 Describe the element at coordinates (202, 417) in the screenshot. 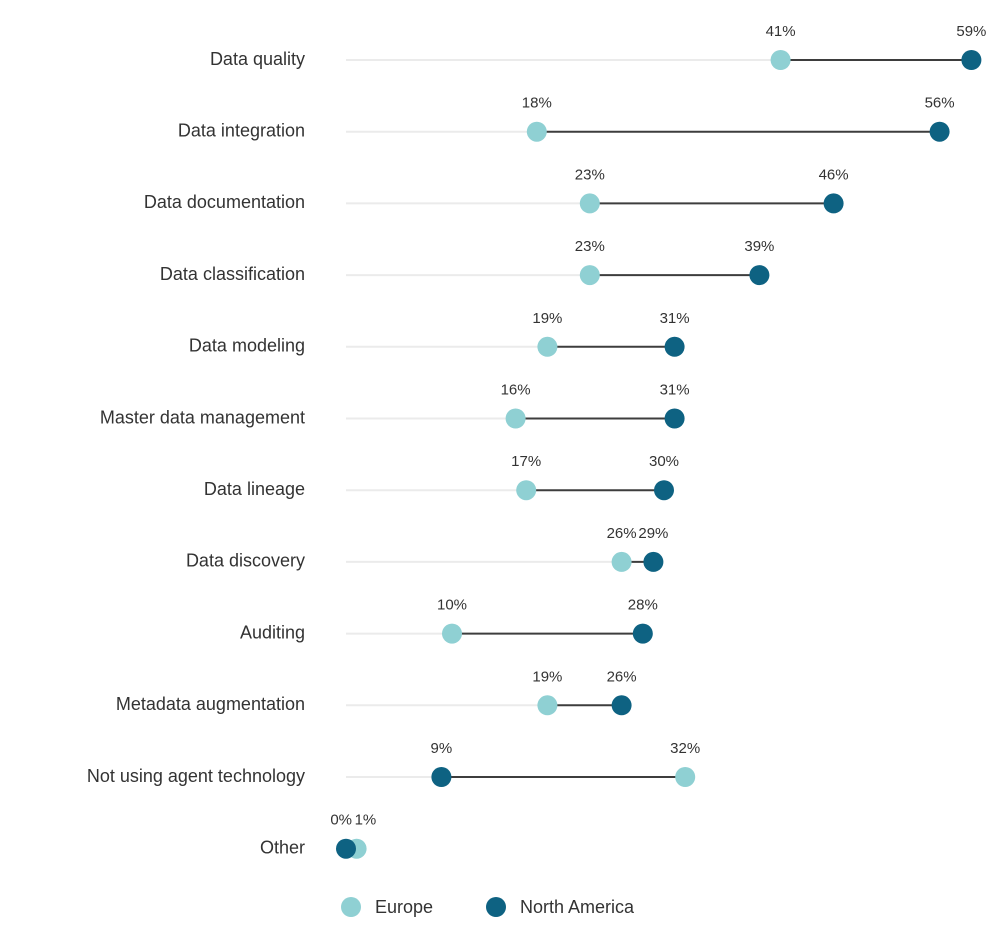

I see `category-label: Master data management` at that location.